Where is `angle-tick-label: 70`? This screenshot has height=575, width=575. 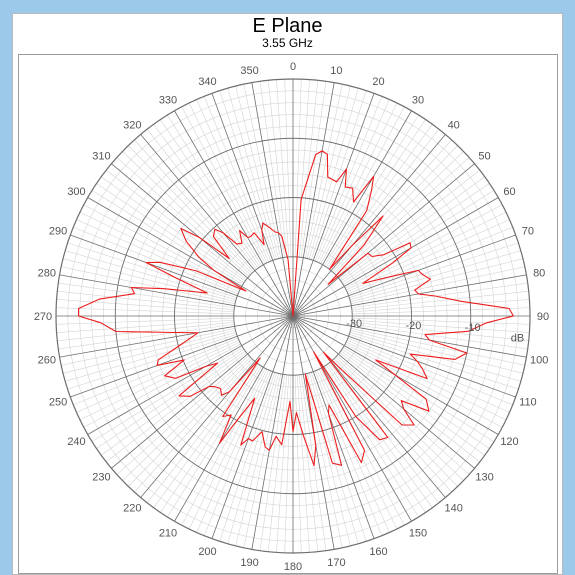 angle-tick-label: 70 is located at coordinates (528, 231).